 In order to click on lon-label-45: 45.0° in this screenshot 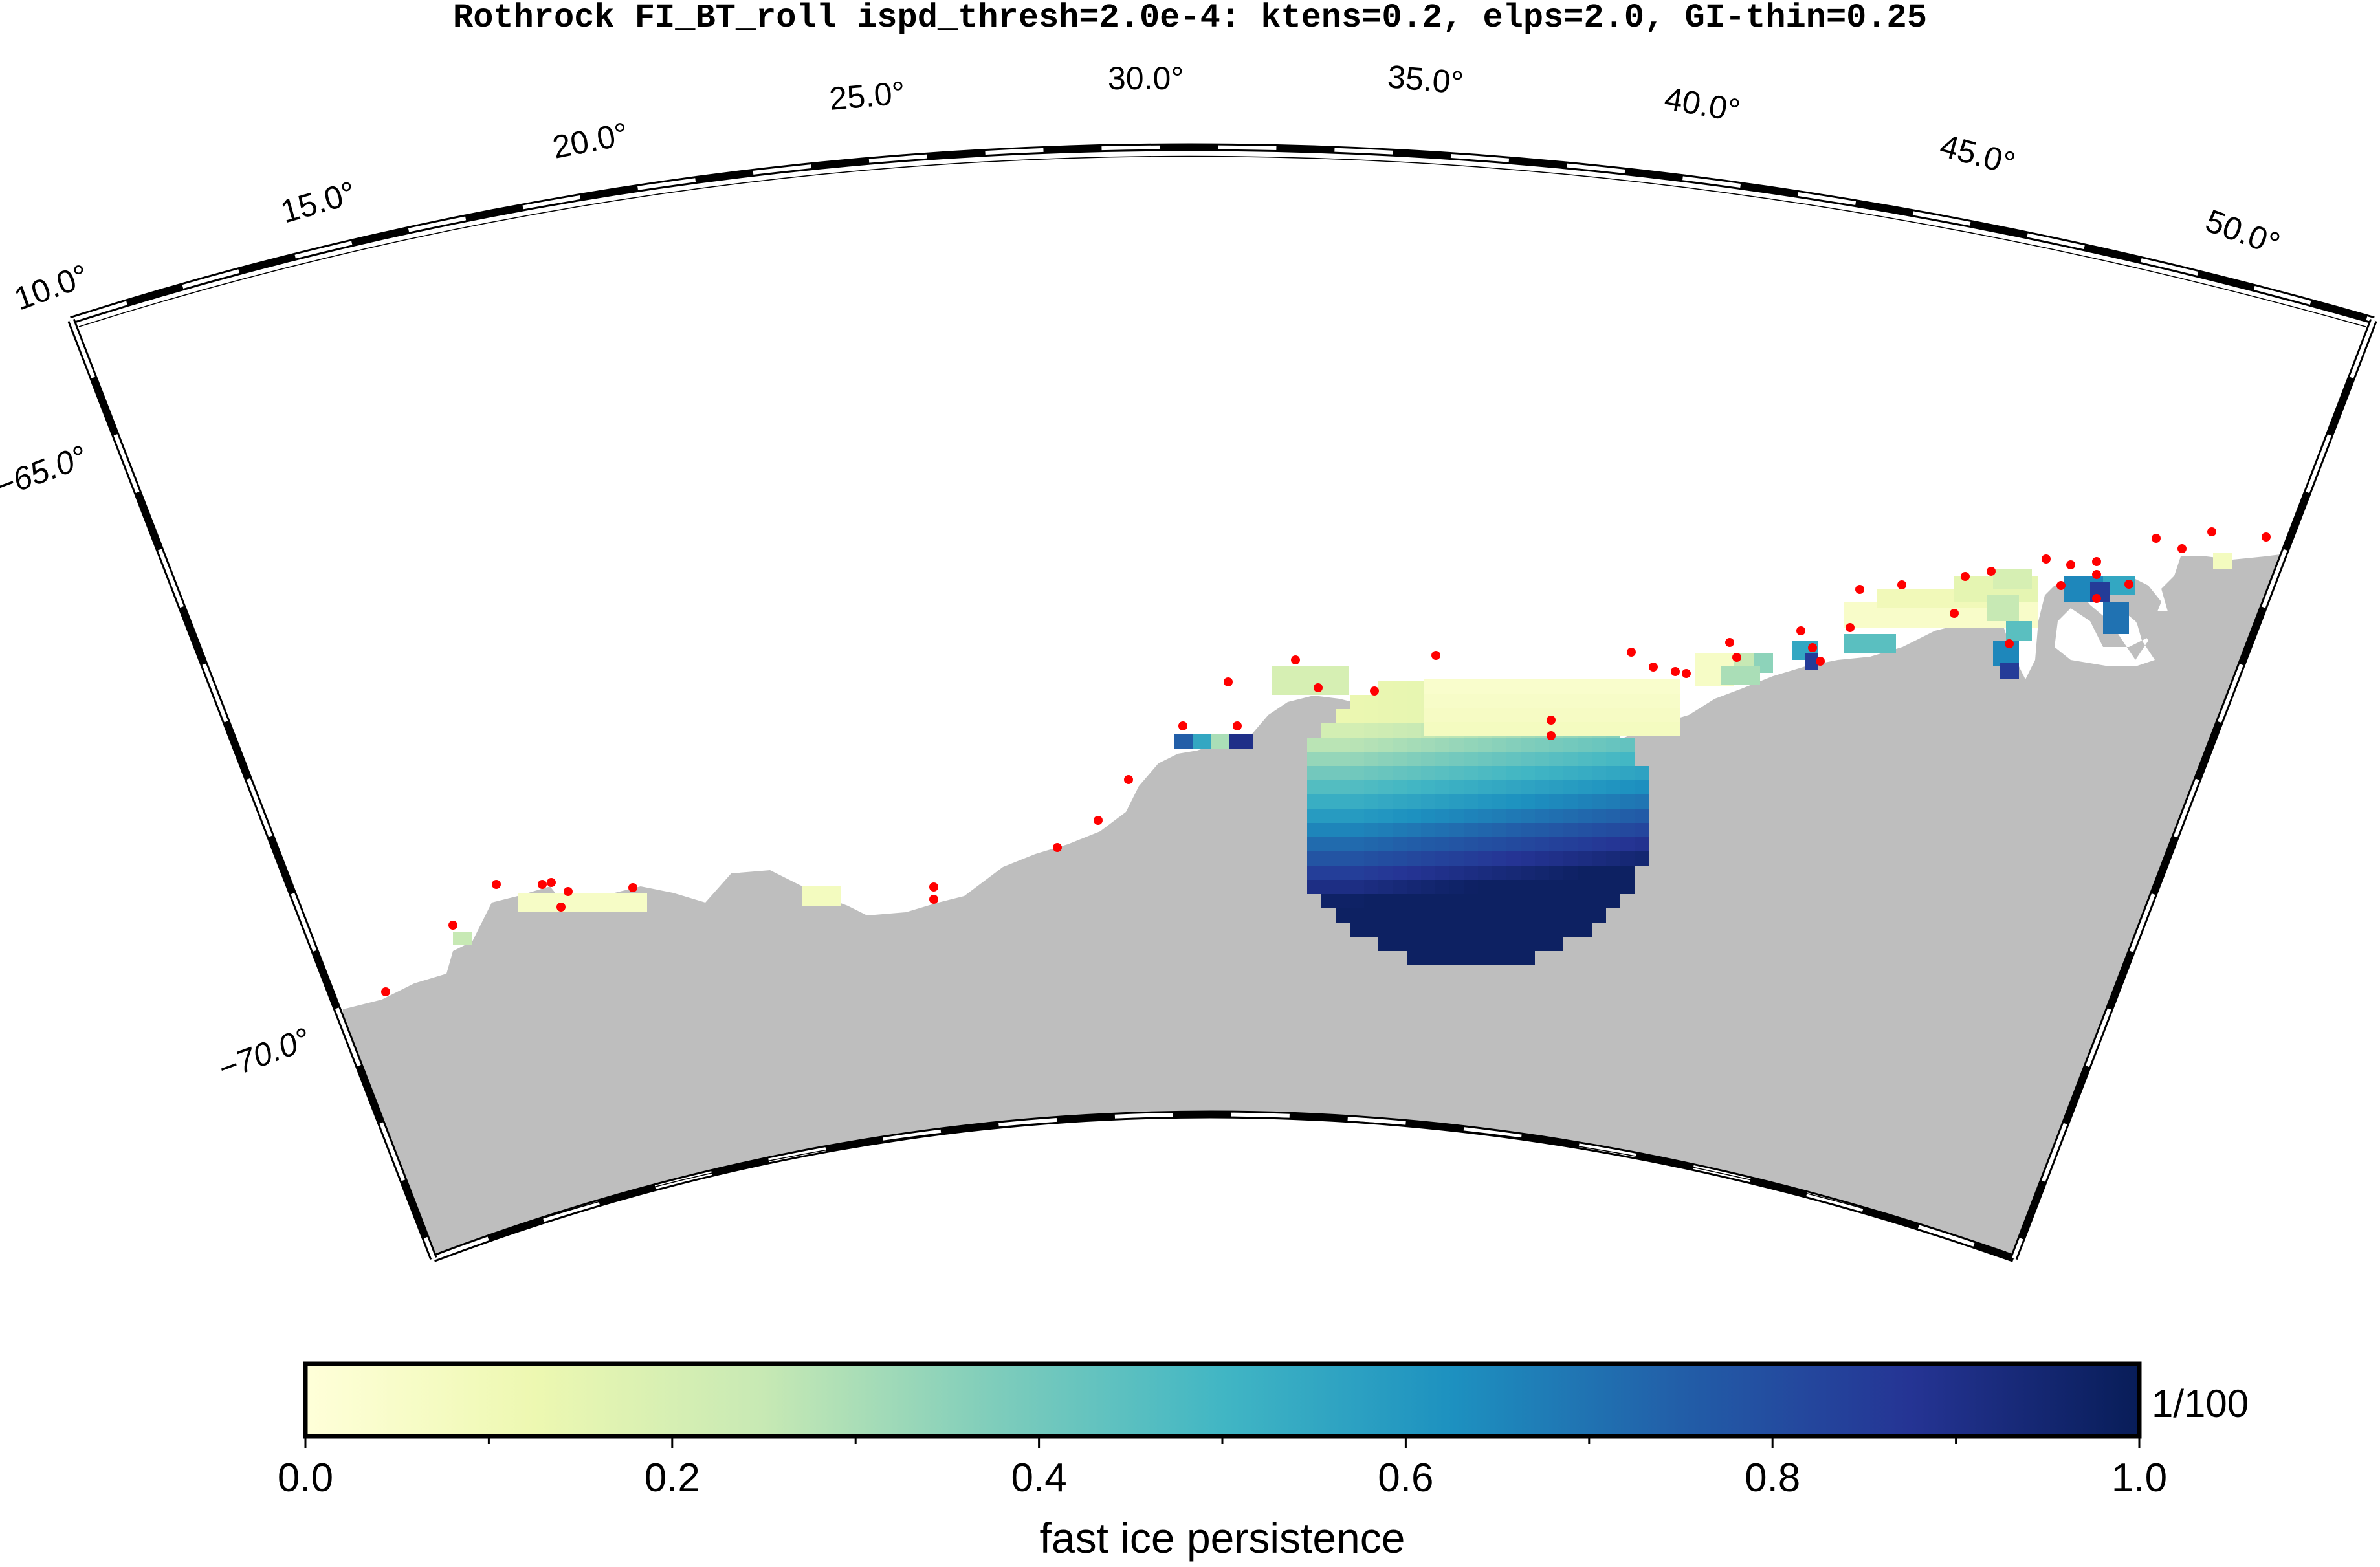, I will do `click(1977, 154)`.